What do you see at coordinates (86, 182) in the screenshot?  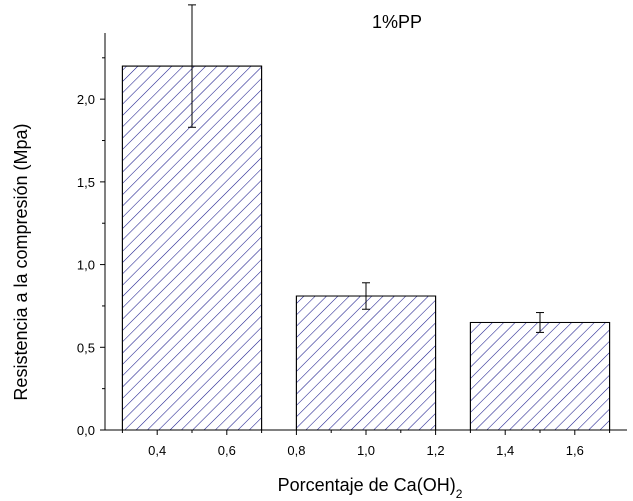 I see `y-tick-label: 1,5` at bounding box center [86, 182].